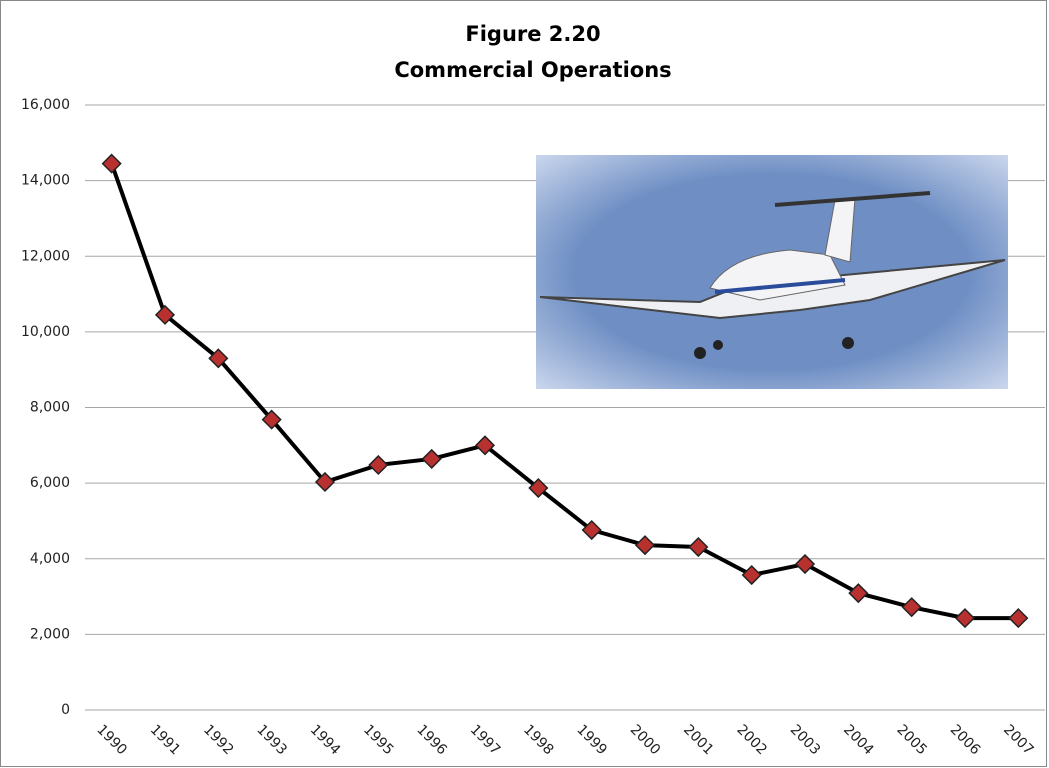 The height and width of the screenshot is (768, 1049). What do you see at coordinates (65, 710) in the screenshot?
I see `y-tick-label: 0` at bounding box center [65, 710].